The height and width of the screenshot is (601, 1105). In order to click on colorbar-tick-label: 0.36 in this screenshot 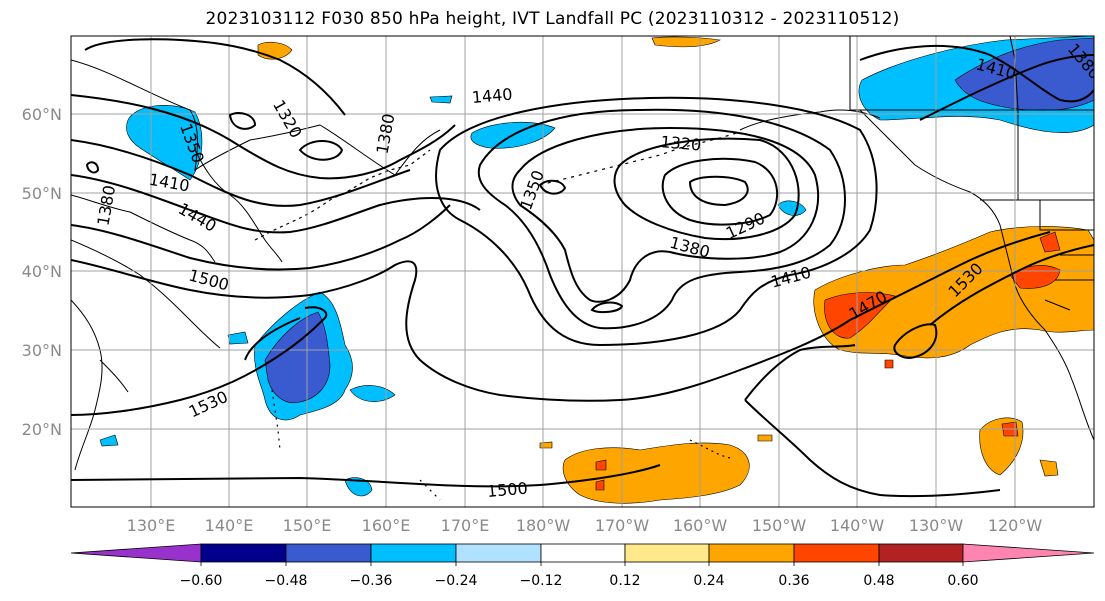, I will do `click(793, 581)`.